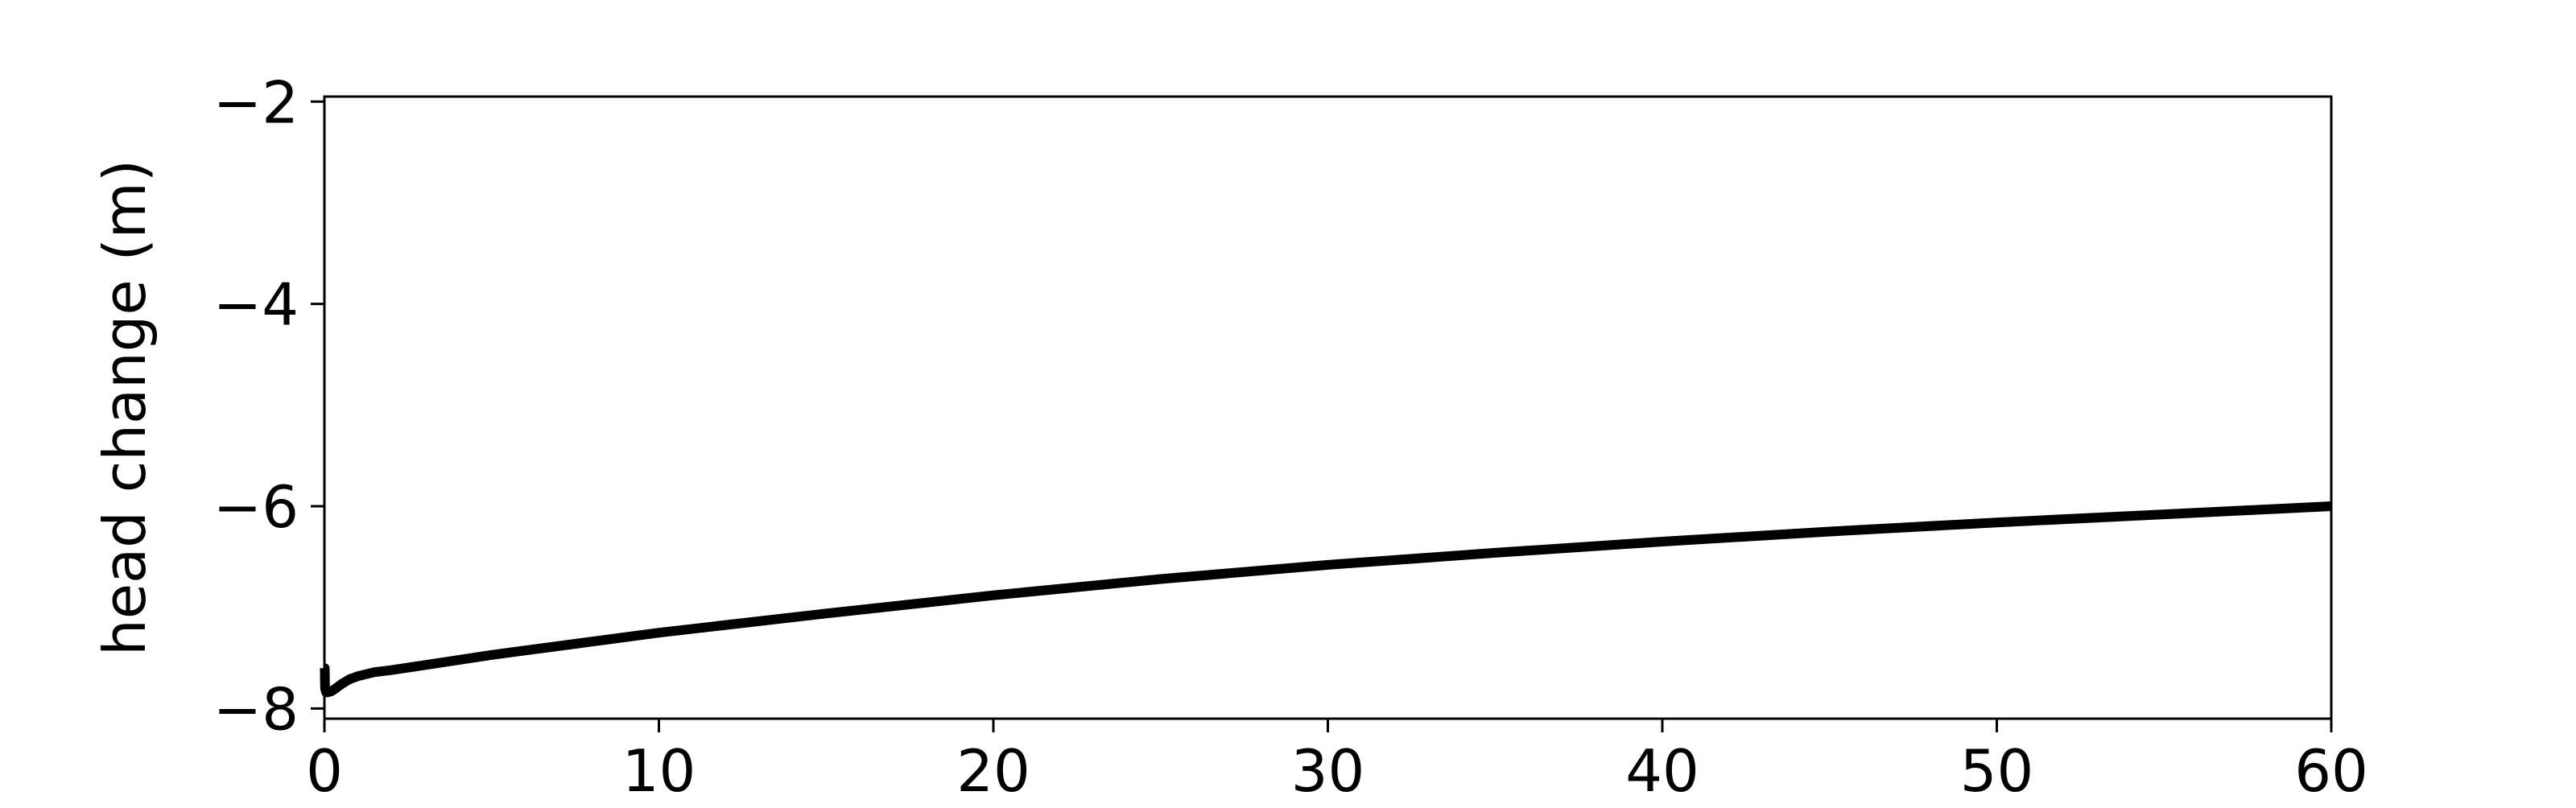 The width and height of the screenshot is (2576, 808). Describe the element at coordinates (1662, 771) in the screenshot. I see `x-tick-label: 40` at that location.